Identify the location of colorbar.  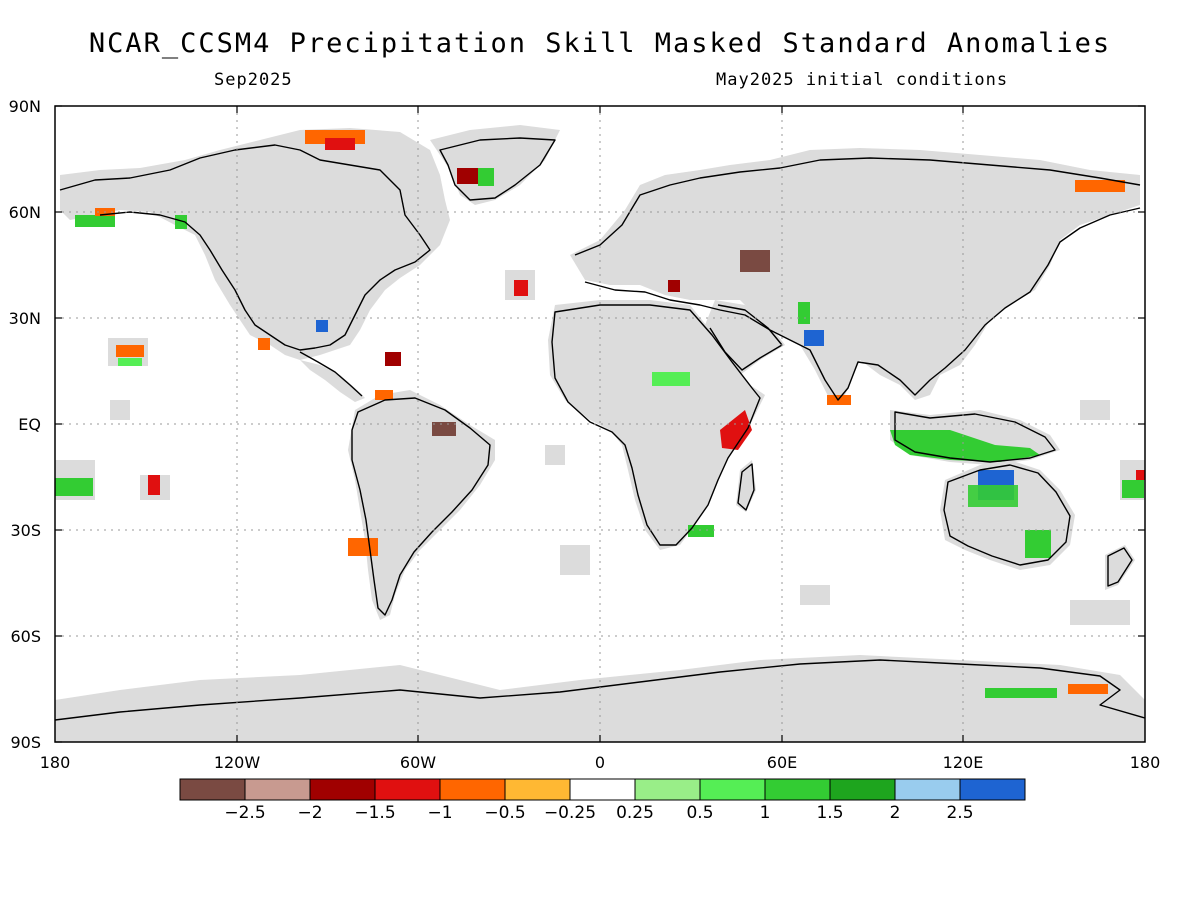
(602, 789).